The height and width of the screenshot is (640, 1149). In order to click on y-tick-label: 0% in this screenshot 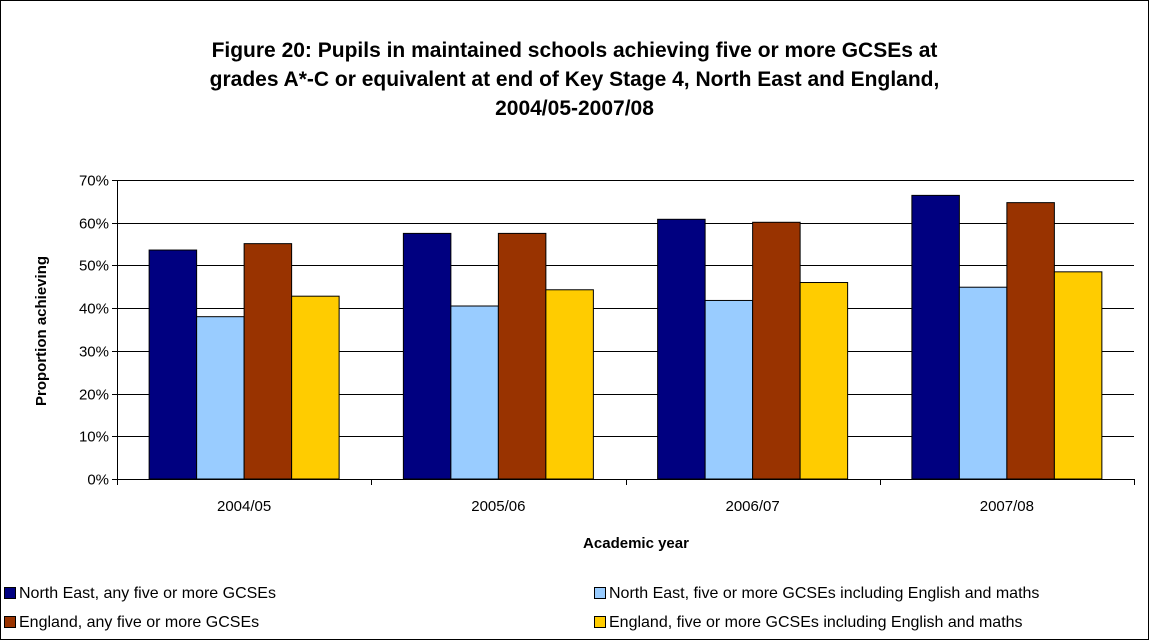, I will do `click(98, 480)`.